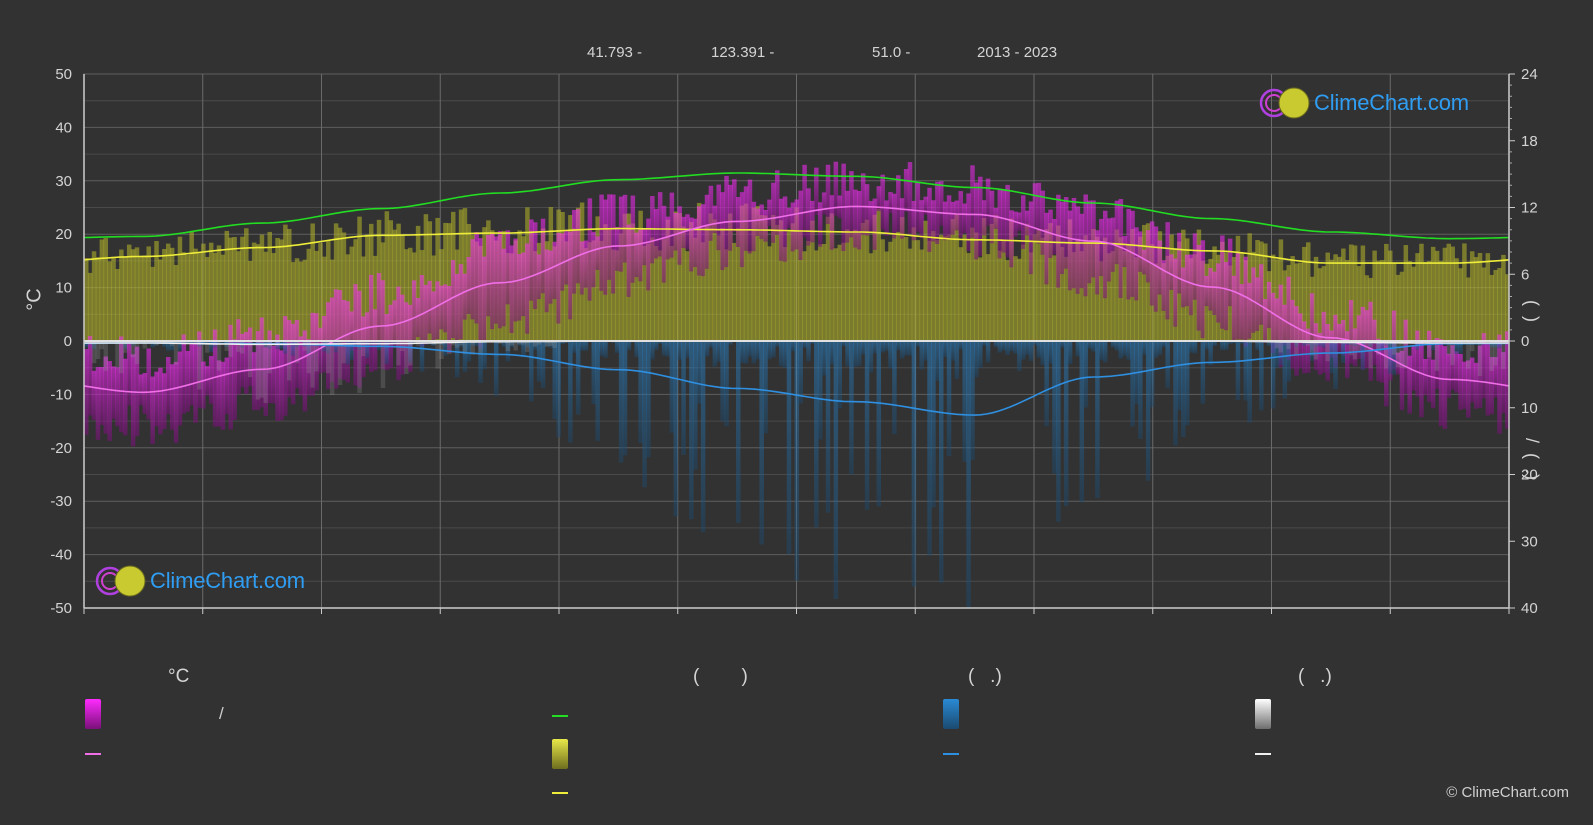 The height and width of the screenshot is (825, 1593). Describe the element at coordinates (951, 714) in the screenshot. I see `legend-precip-swatch` at that location.